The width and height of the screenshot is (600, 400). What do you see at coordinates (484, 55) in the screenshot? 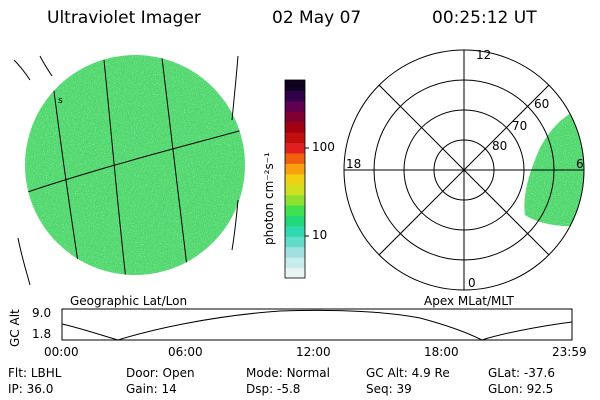
I see `mlt-label-noon: 12` at bounding box center [484, 55].